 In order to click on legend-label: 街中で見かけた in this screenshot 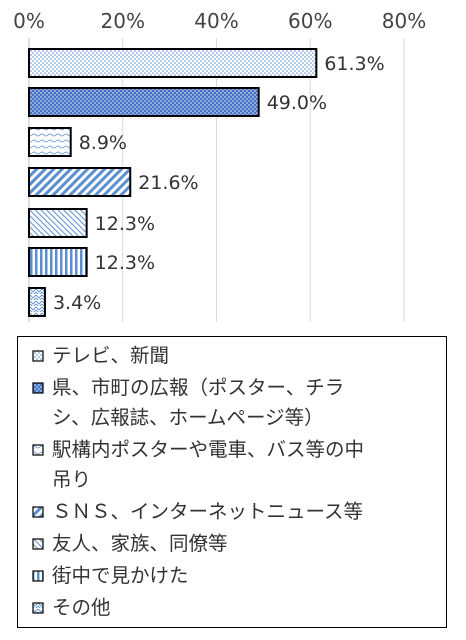, I will do `click(120, 575)`.